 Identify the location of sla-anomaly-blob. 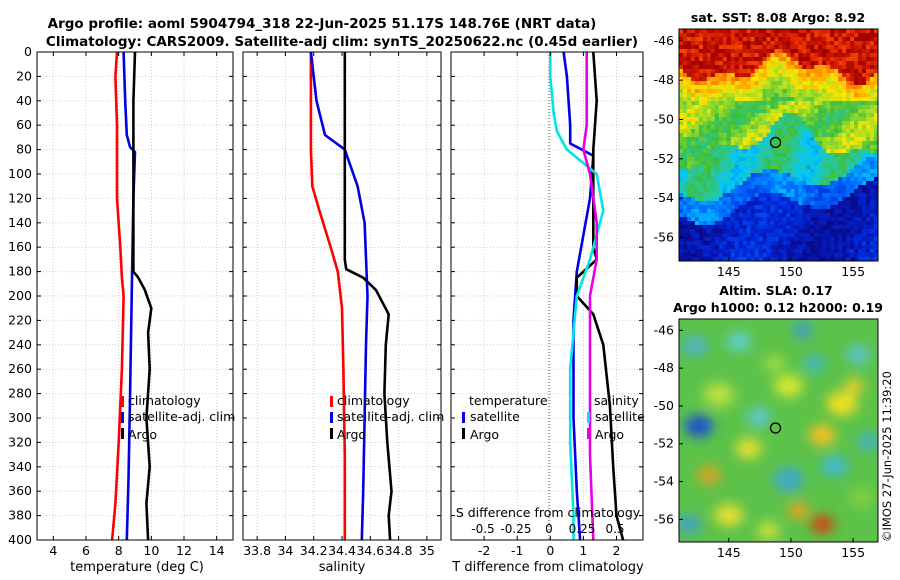
(768, 530).